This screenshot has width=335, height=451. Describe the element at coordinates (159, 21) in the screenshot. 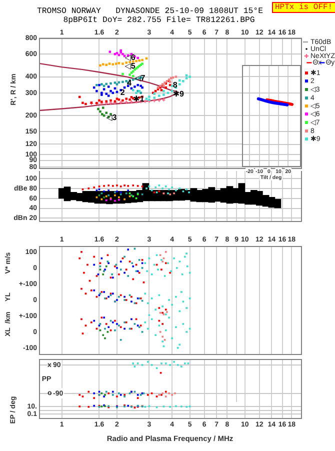

I see `chart-subtitle: 8pBP6It DoY= 282.755 File= TR812261.BPG` at that location.